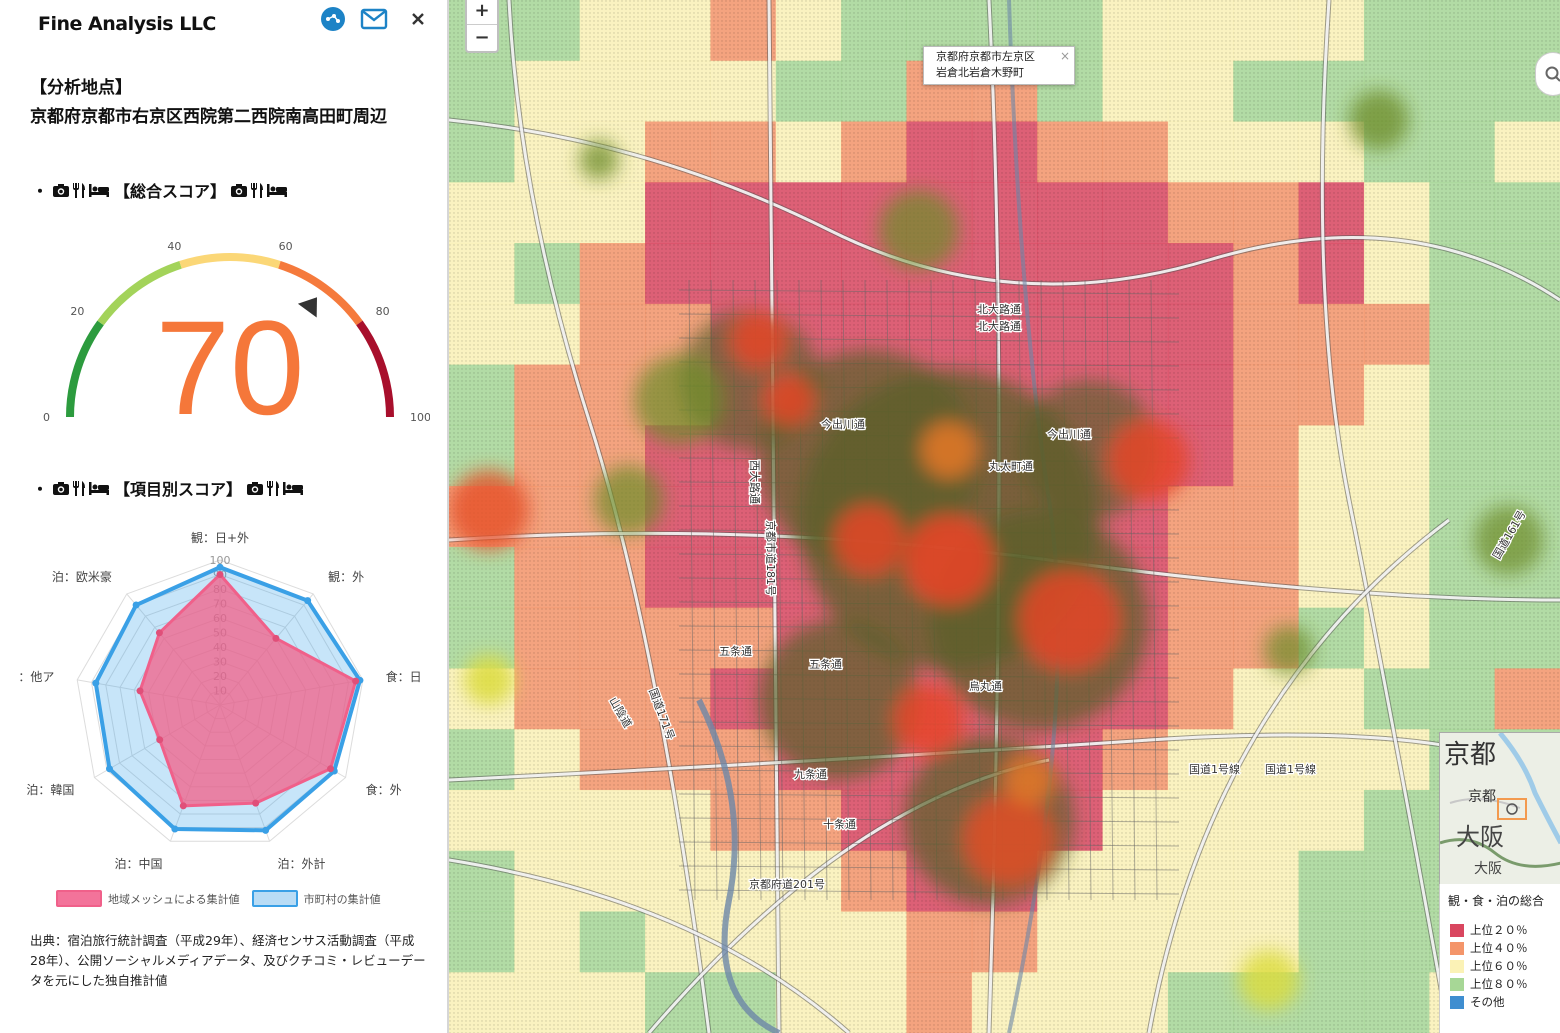 The height and width of the screenshot is (1033, 1560). I want to click on radar-axis-label: 食：外, so click(384, 789).